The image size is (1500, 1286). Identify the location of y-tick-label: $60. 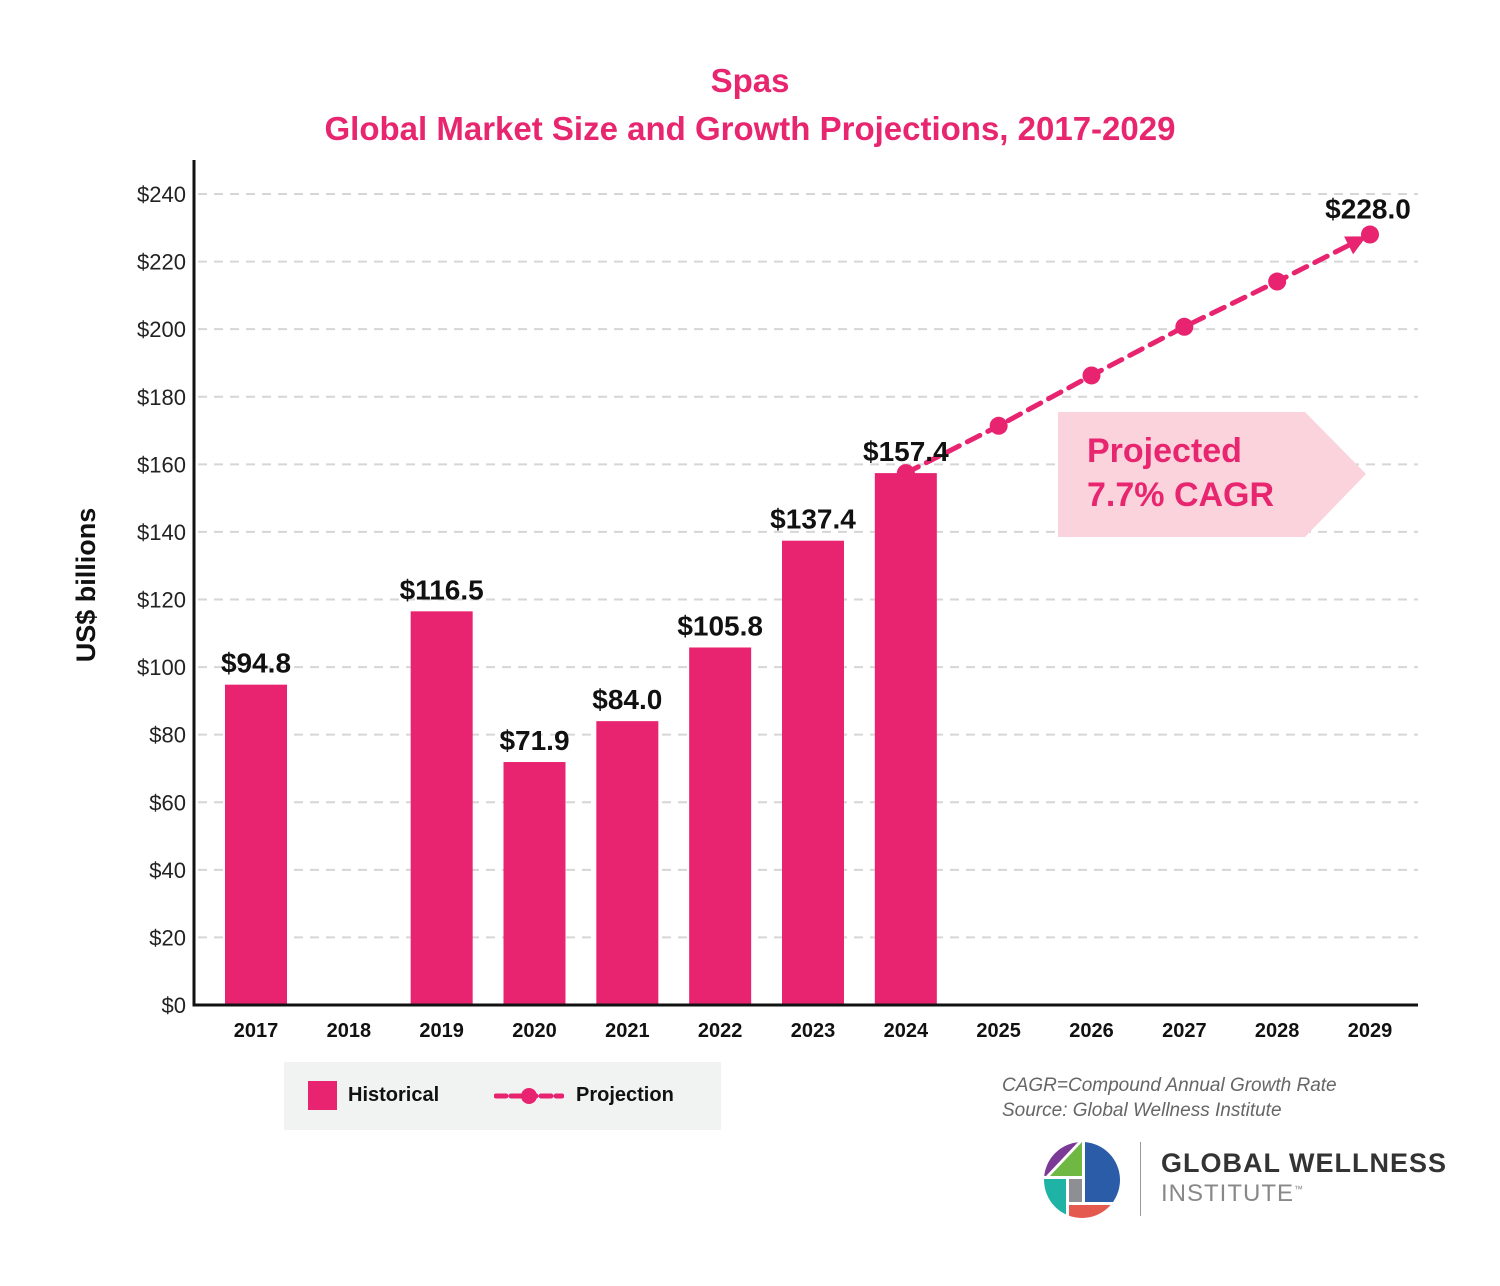
(167, 802).